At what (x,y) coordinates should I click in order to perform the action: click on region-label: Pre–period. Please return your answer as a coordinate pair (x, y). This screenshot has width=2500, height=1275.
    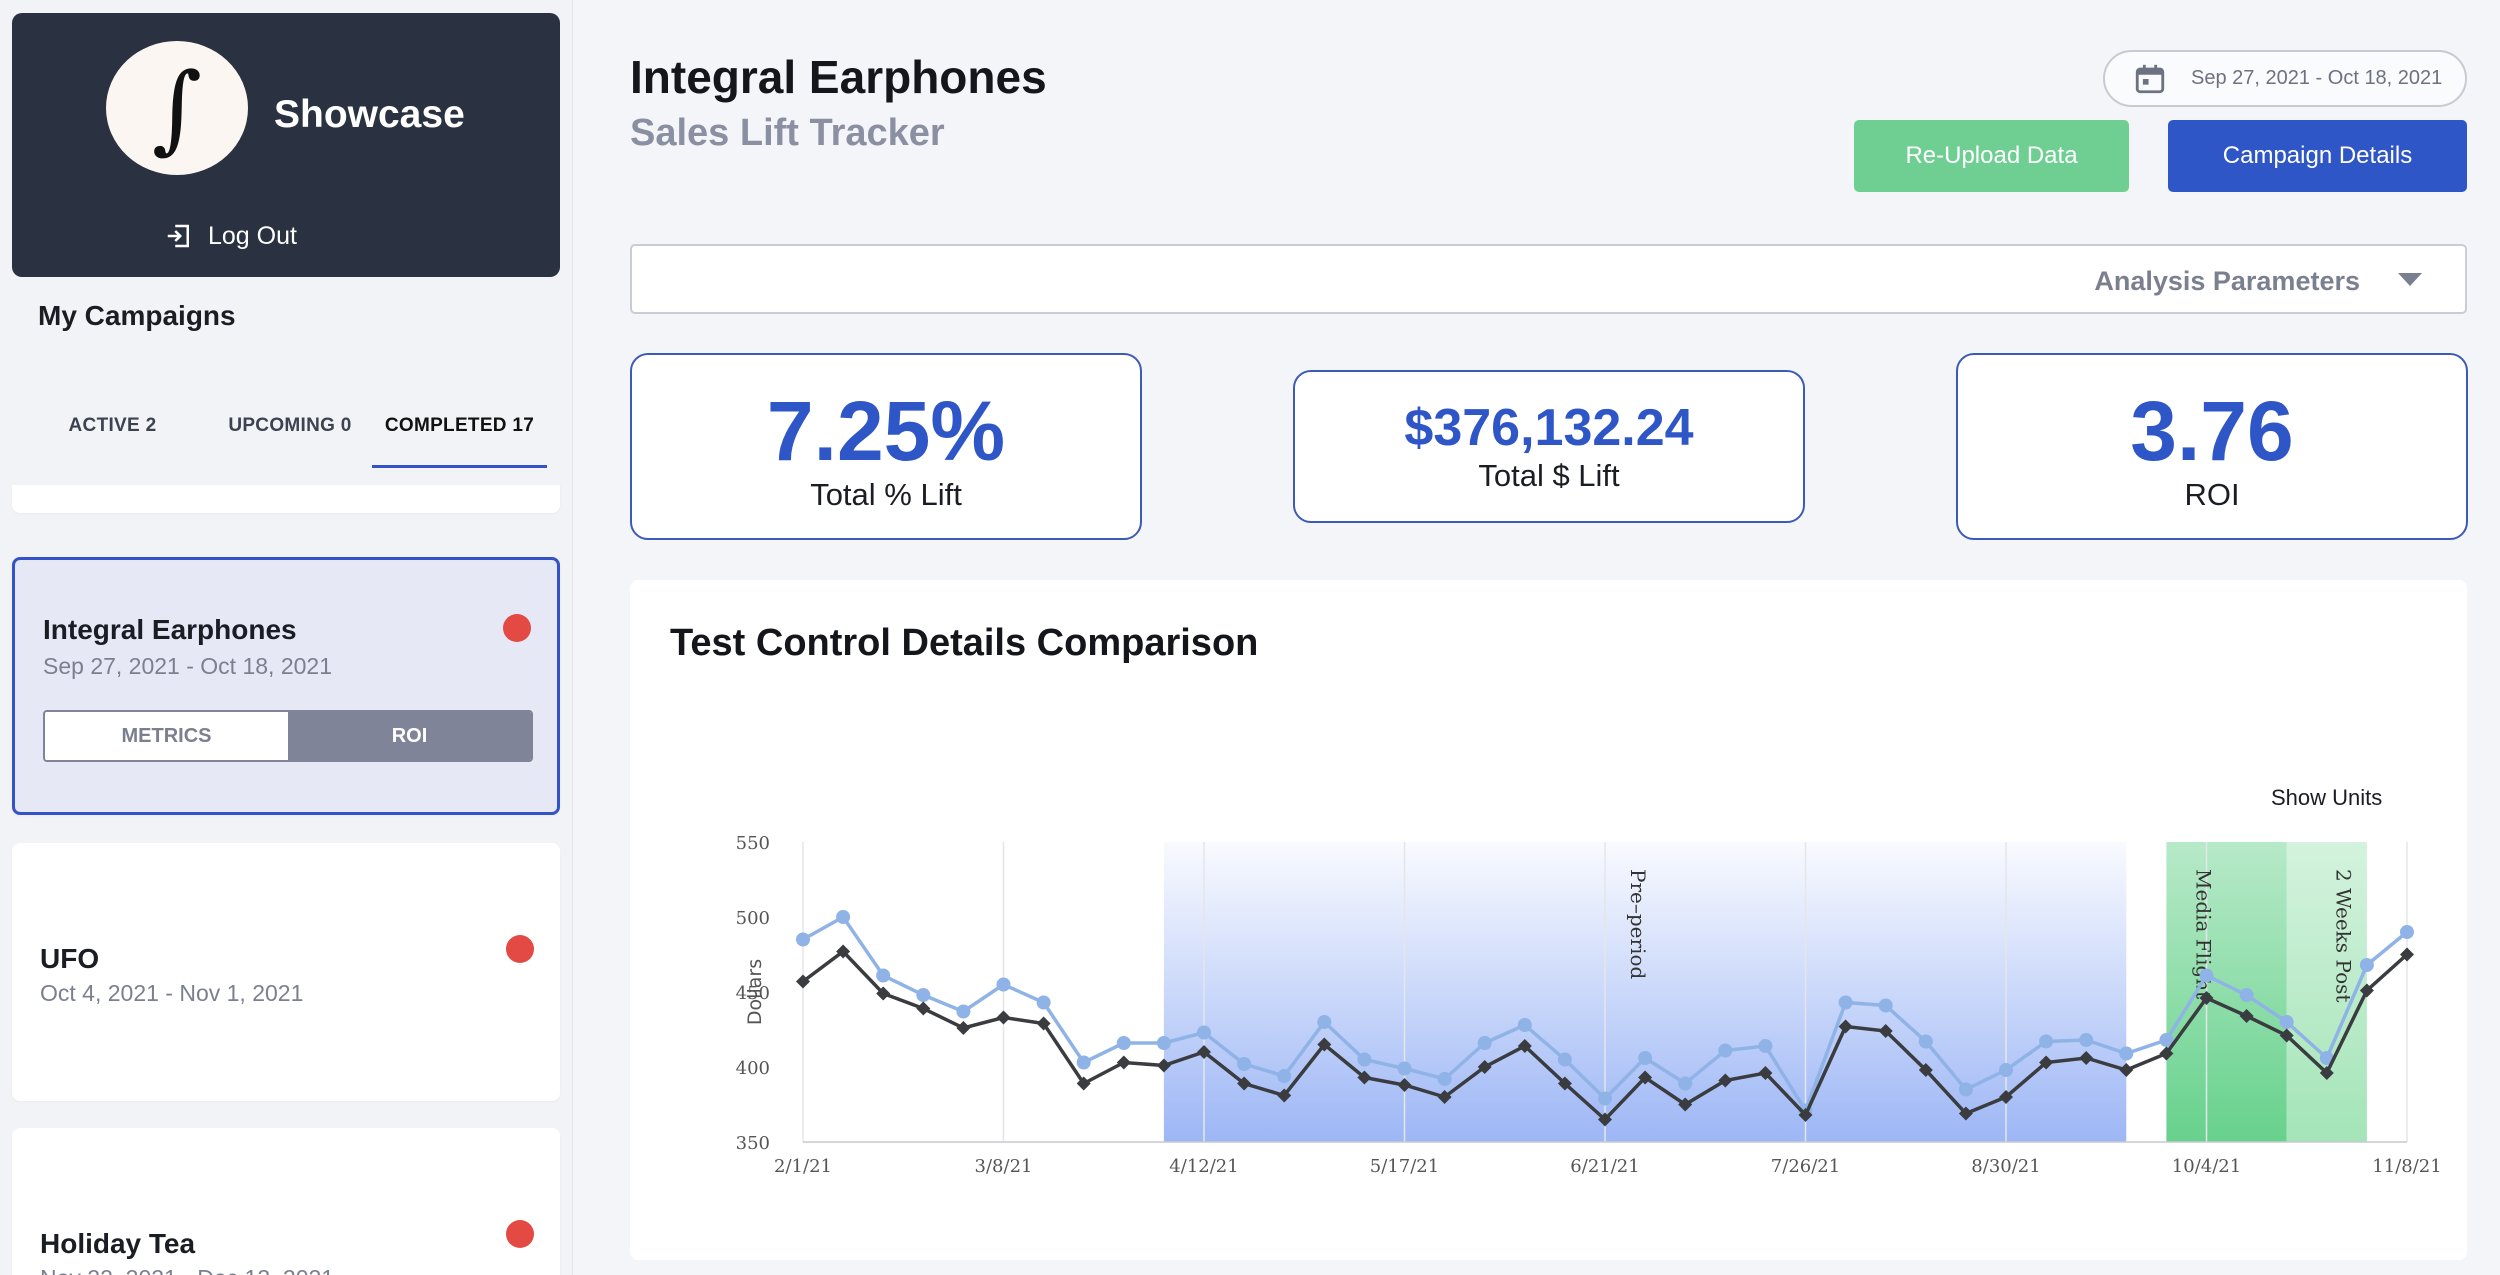
    Looking at the image, I should click on (1638, 924).